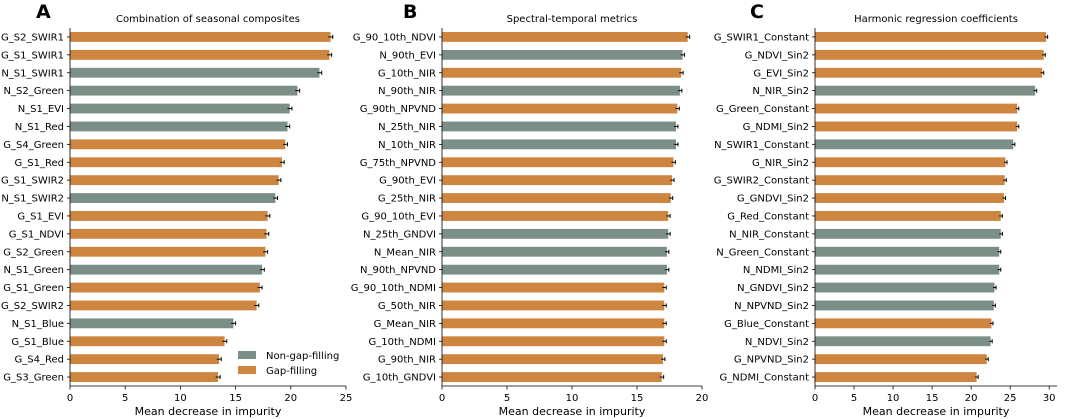  Describe the element at coordinates (507, 398) in the screenshot. I see `x-tick-label-b-5: 5` at that location.